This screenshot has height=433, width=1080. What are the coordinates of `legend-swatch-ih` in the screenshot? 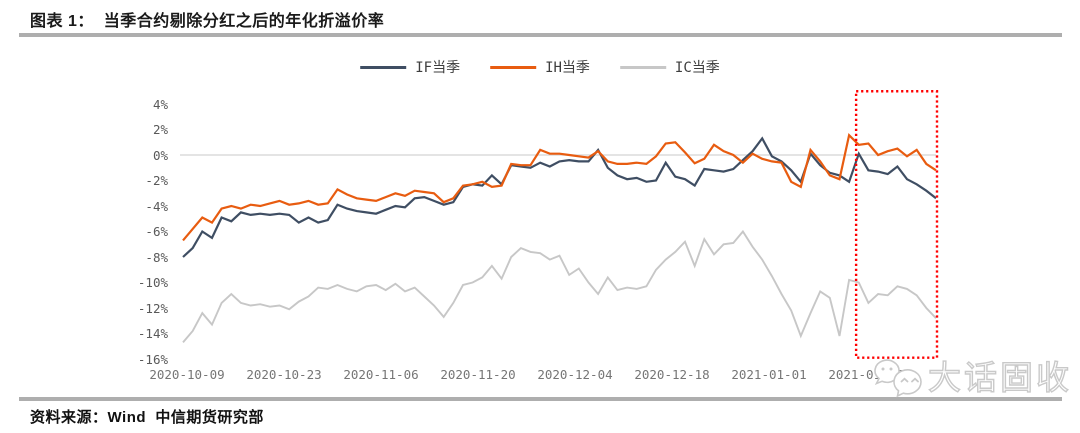 It's located at (513, 67).